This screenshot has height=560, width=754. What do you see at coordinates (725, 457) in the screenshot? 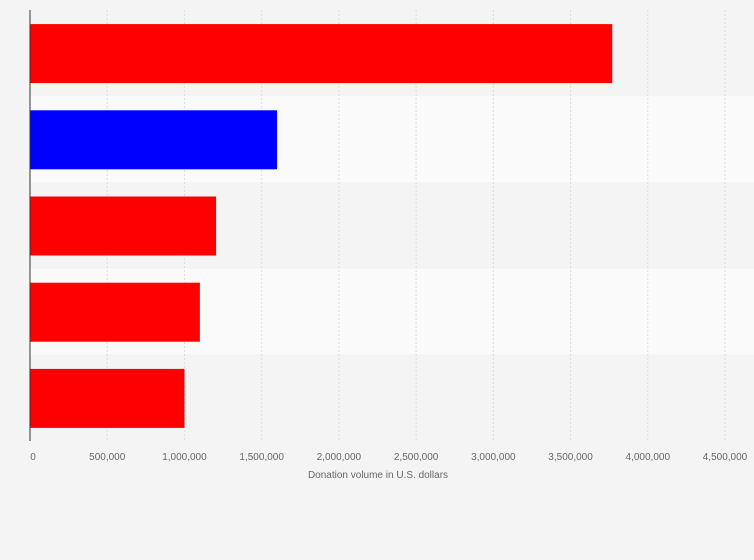
I see `x-tick-label: 4,500,000` at bounding box center [725, 457].